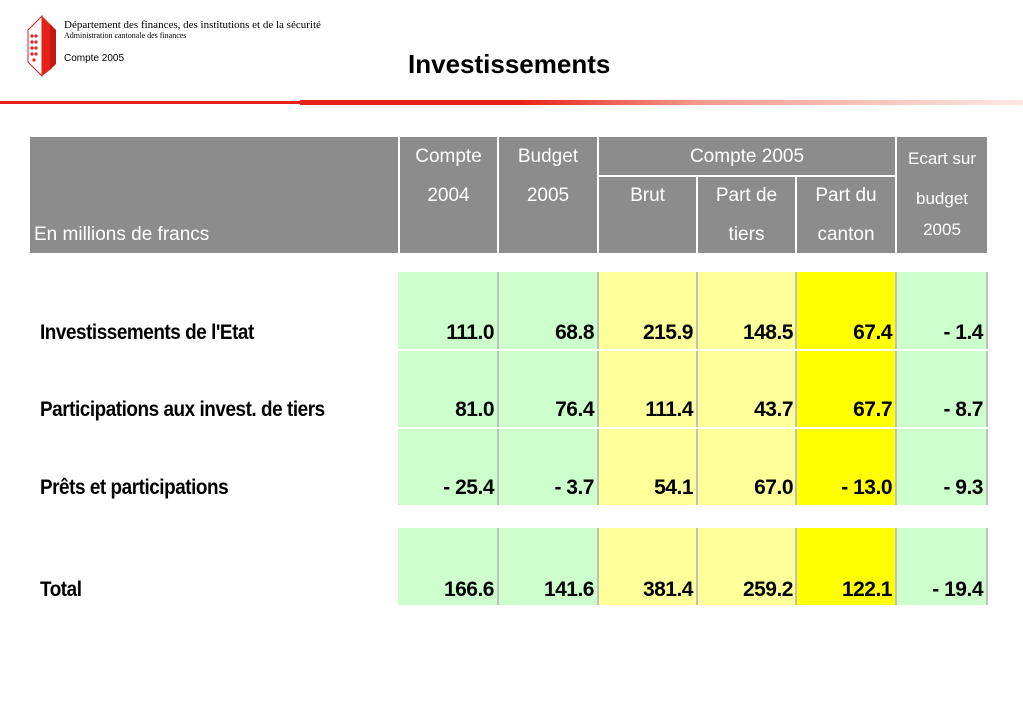 This screenshot has height=708, width=1023. What do you see at coordinates (474, 409) in the screenshot?
I see `cell-value: 81.0` at bounding box center [474, 409].